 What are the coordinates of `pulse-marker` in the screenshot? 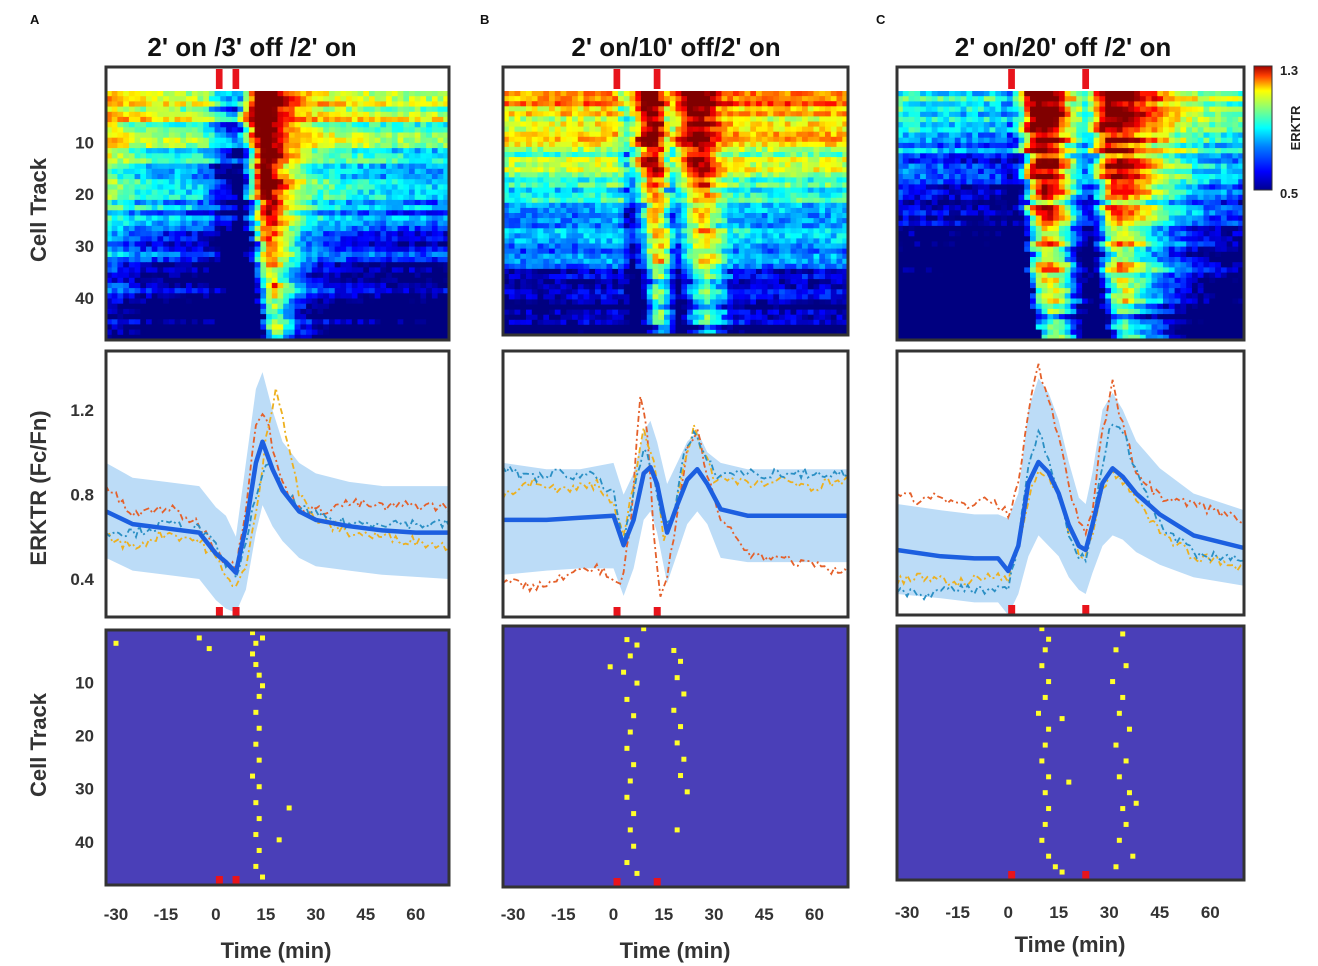 It's located at (219, 611).